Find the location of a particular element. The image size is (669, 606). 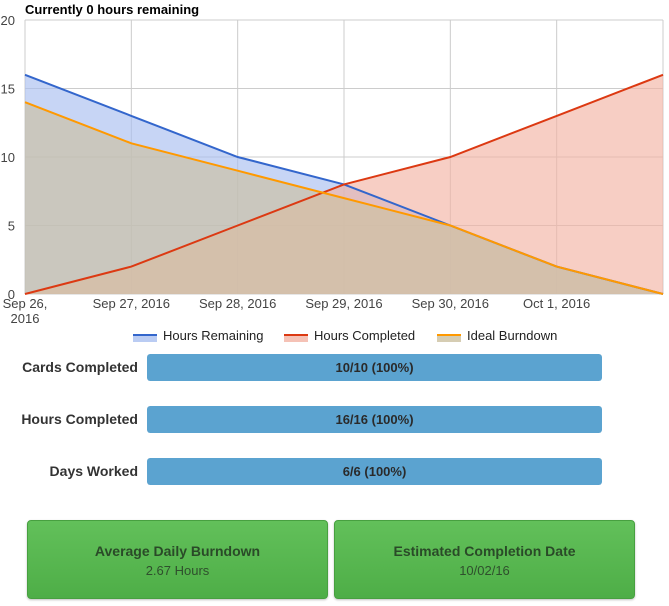

completion-date-card: Estimated Completion Date 10/02/16 is located at coordinates (484, 559).